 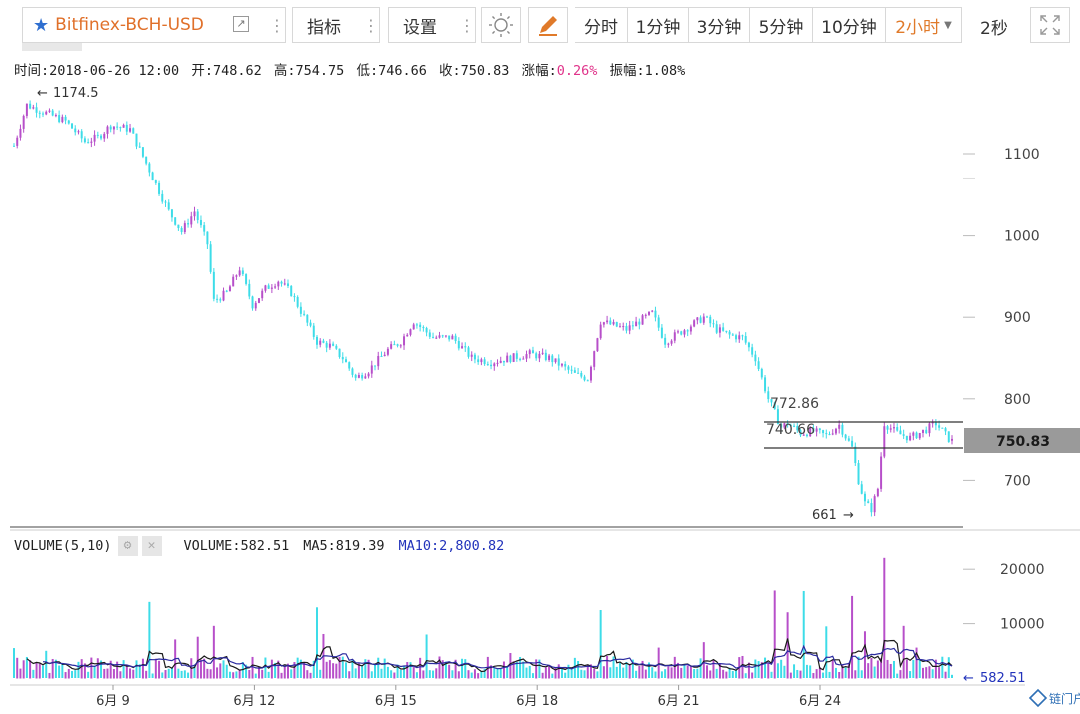 What do you see at coordinates (284, 71) in the screenshot?
I see `high-label: 高:` at bounding box center [284, 71].